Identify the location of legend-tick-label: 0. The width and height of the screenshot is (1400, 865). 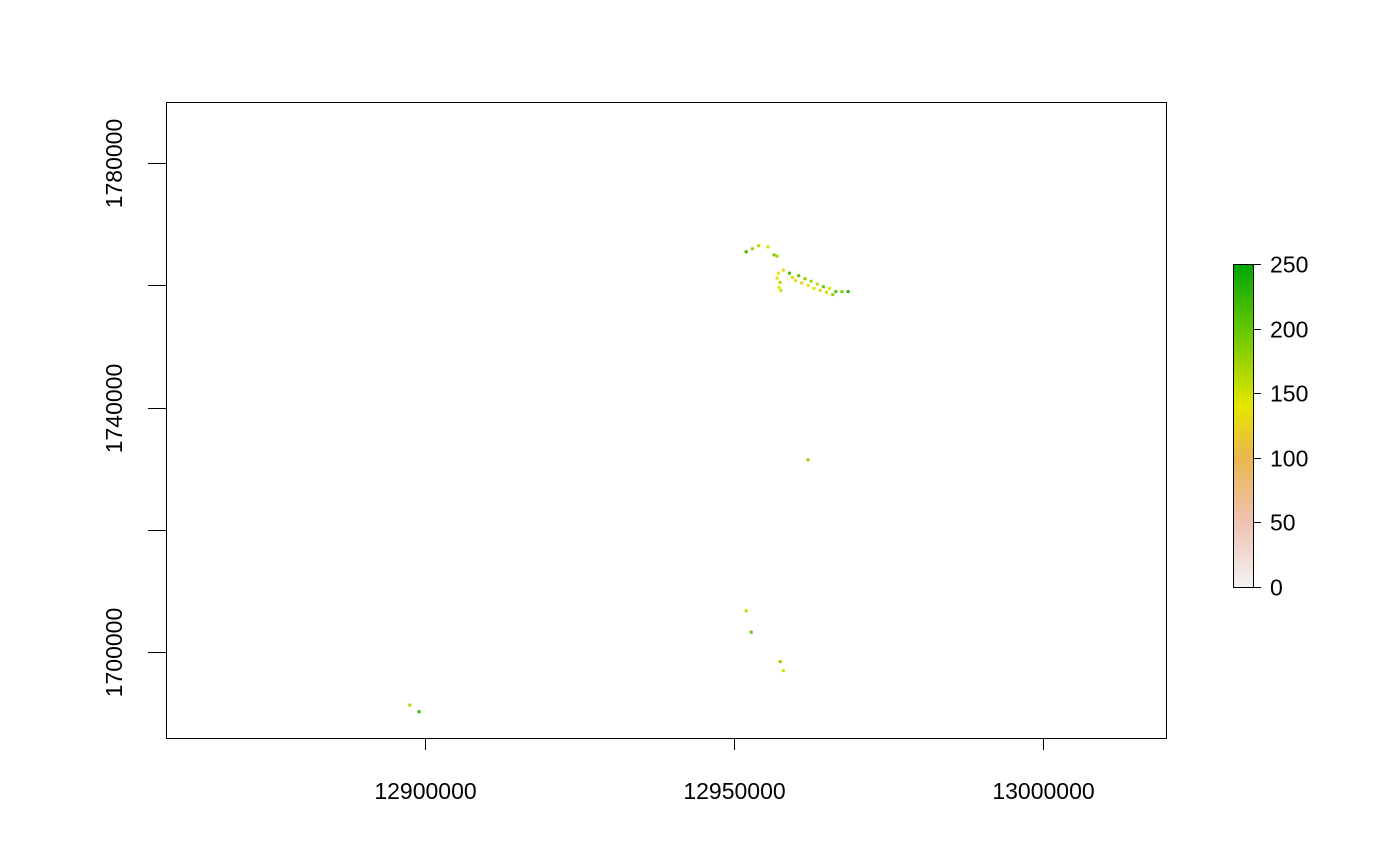
(1276, 588).